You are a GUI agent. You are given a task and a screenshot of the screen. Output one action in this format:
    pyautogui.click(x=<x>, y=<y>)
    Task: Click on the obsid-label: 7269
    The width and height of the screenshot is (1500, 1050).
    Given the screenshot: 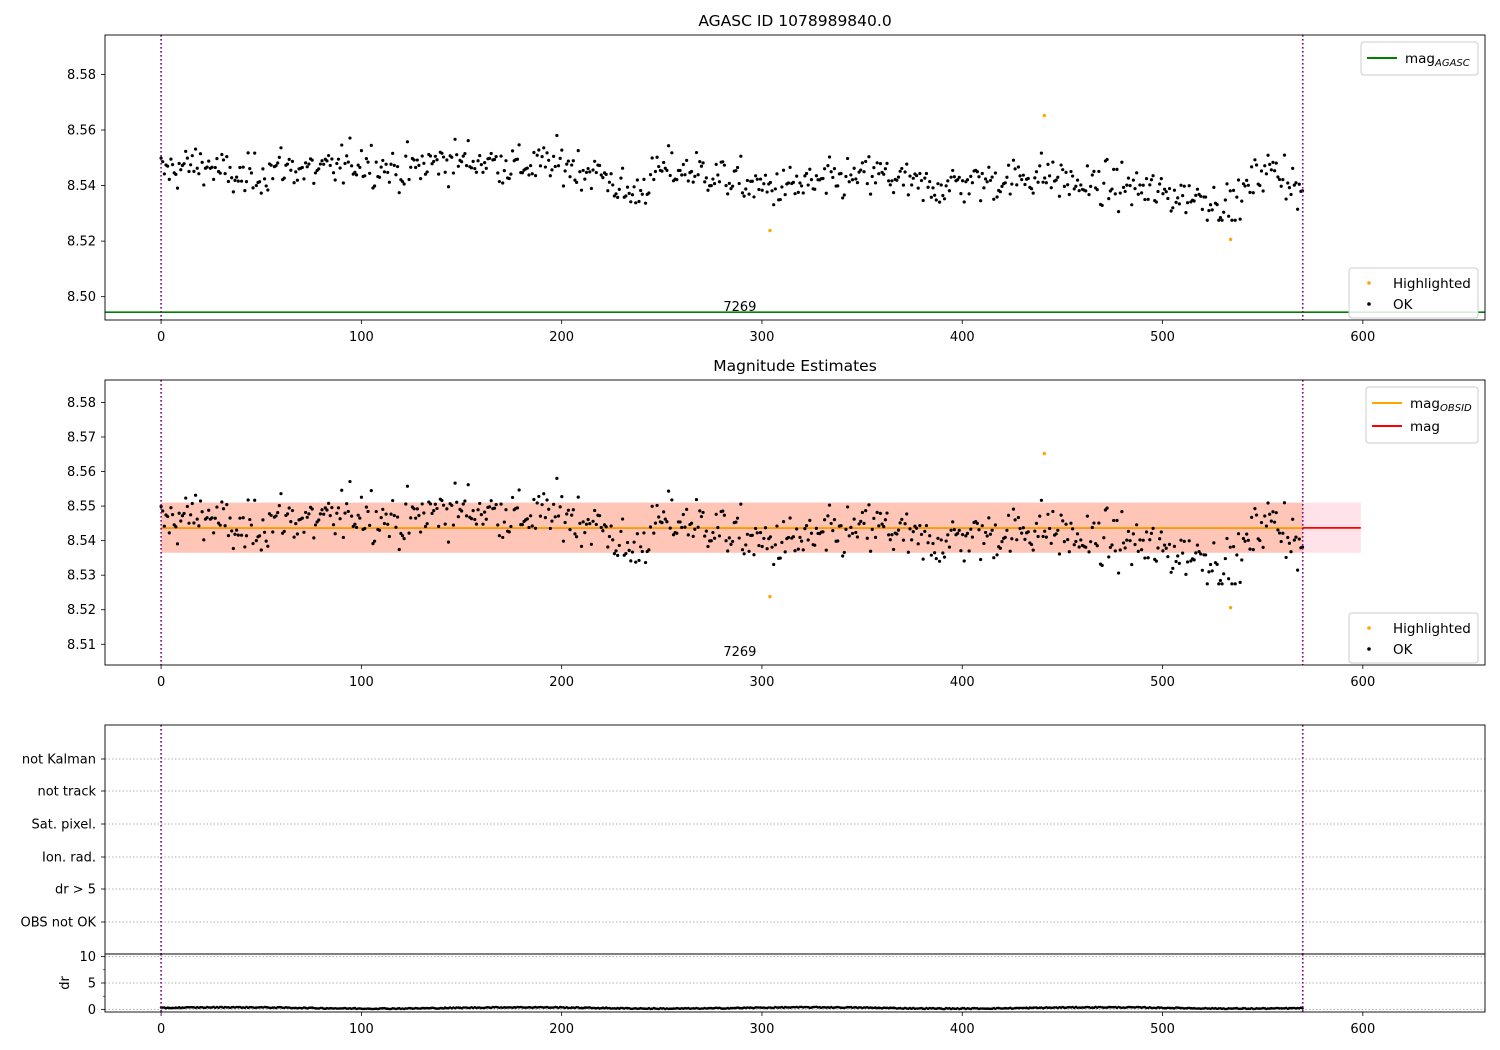 What is the action you would take?
    pyautogui.click(x=739, y=652)
    